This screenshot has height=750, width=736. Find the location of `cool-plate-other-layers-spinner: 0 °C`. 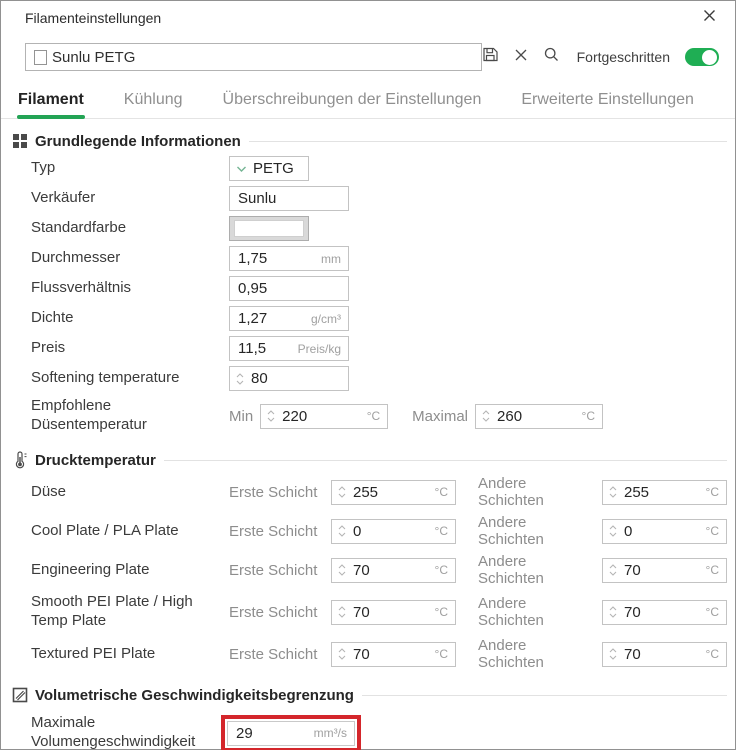

cool-plate-other-layers-spinner: 0 °C is located at coordinates (664, 531).